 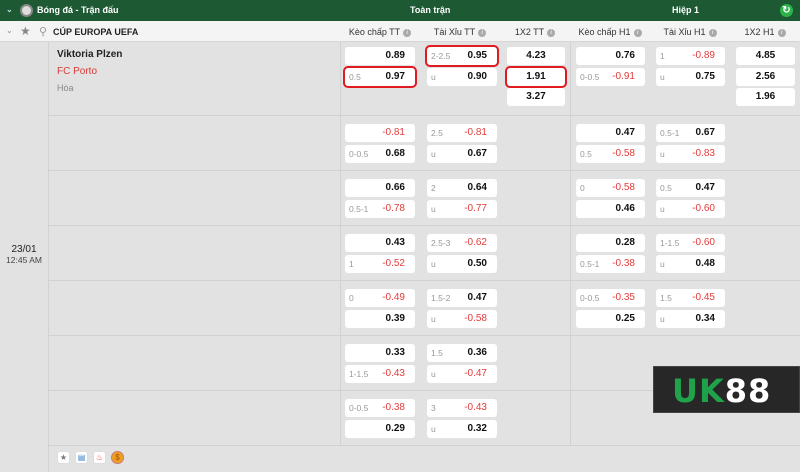 What do you see at coordinates (705, 263) in the screenshot?
I see `odds-value: 0.48` at bounding box center [705, 263].